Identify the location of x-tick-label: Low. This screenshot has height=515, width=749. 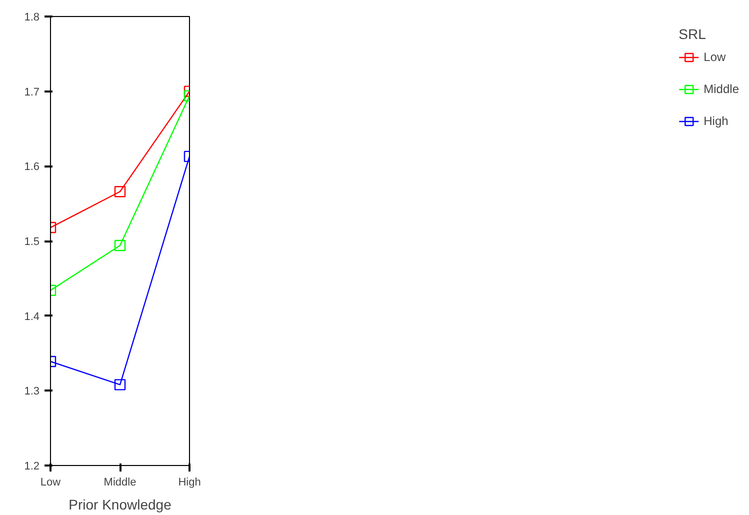
(50, 482).